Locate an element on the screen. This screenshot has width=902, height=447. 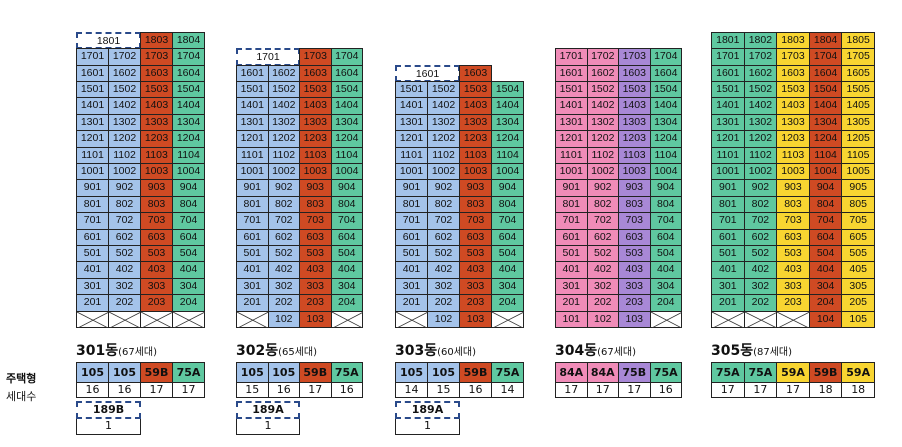
unit-cell: 1003 is located at coordinates (315, 172).